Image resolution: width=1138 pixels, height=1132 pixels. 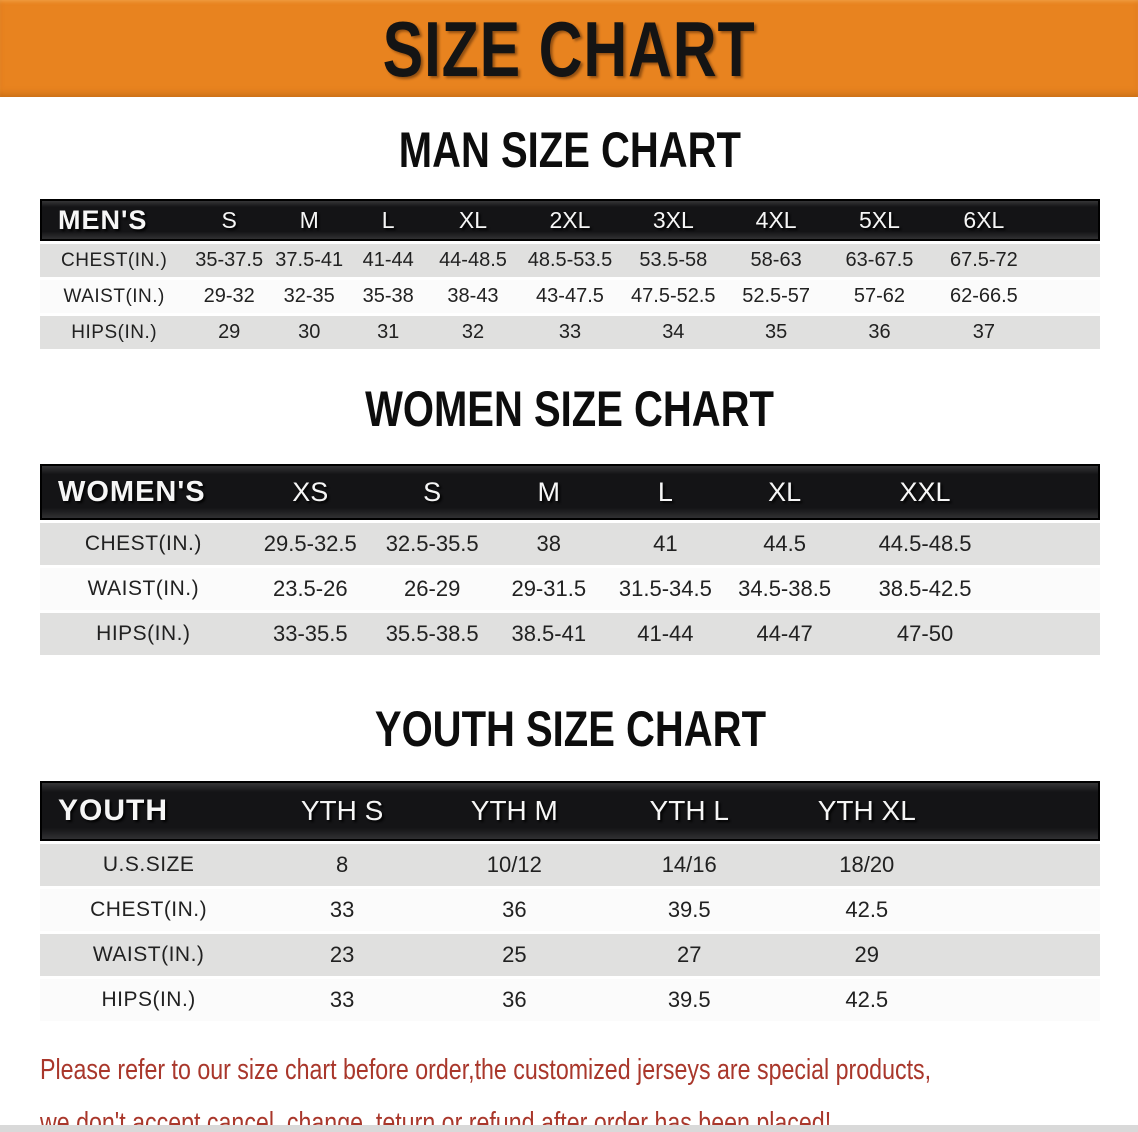 I want to click on size-value-cell: 57-62, so click(x=879, y=296).